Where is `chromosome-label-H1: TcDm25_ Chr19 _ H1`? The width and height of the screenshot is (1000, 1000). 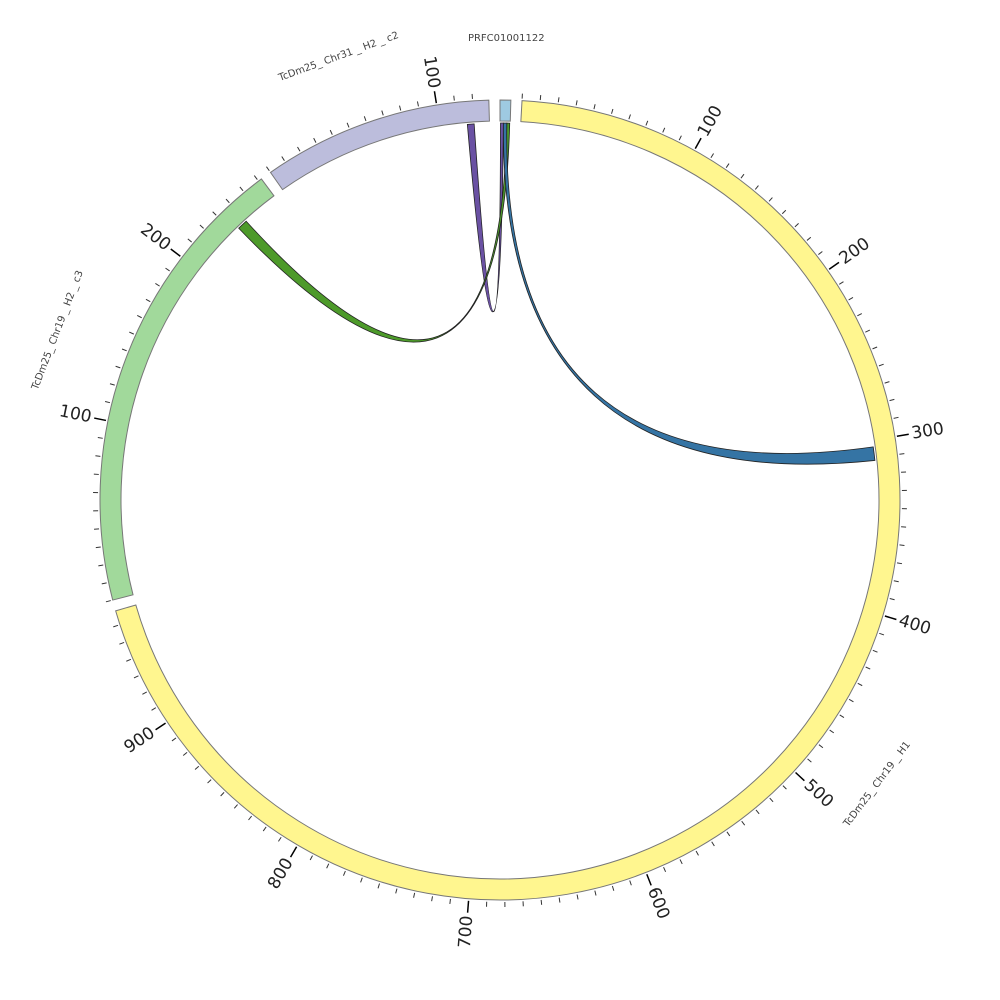 chromosome-label-H1: TcDm25_ Chr19 _ H1 is located at coordinates (877, 785).